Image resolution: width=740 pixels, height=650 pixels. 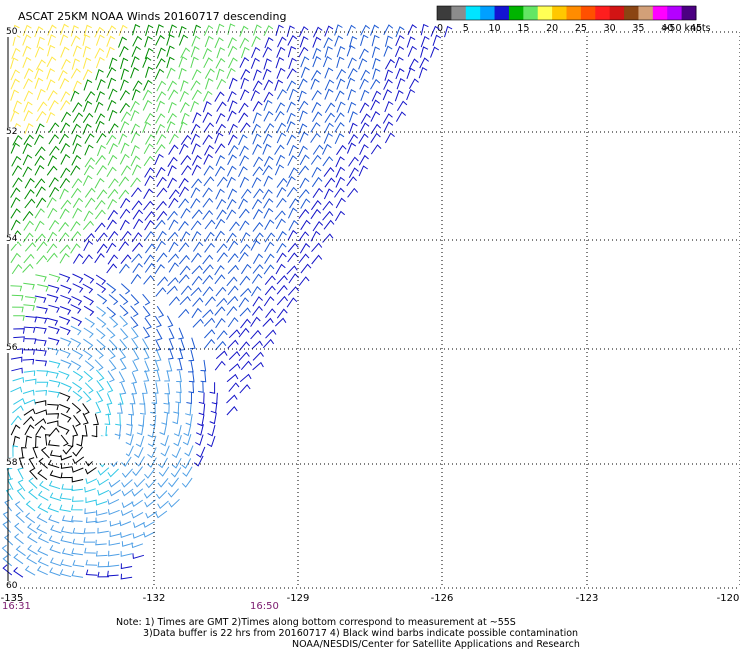 I want to click on lon-label-126: -126, so click(x=442, y=598).